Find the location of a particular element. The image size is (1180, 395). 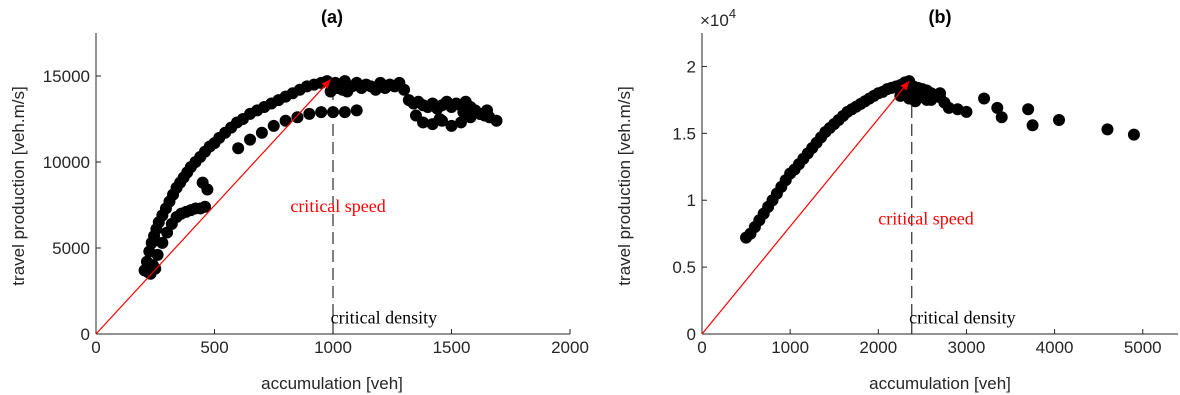

x-tick-label: 500 is located at coordinates (214, 347).